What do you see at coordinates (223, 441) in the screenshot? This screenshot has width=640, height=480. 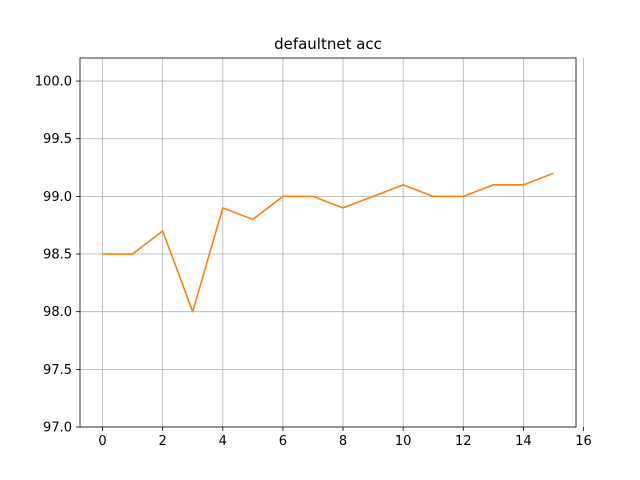 I see `x-tick-label: 4` at bounding box center [223, 441].